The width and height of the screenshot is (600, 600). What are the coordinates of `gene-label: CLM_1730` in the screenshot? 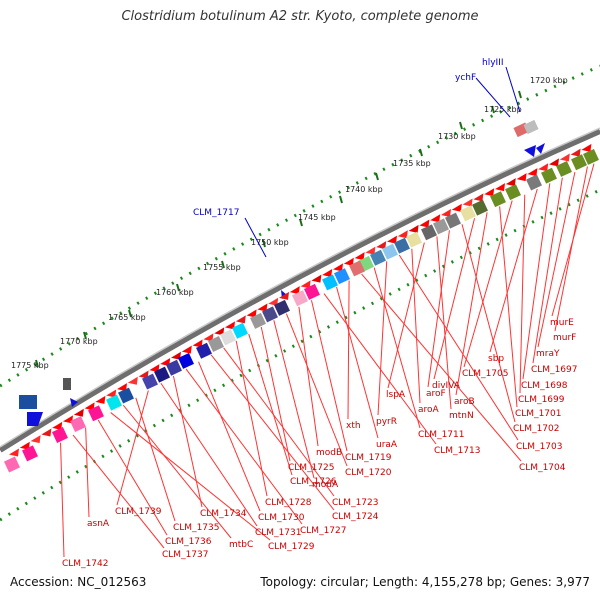 It's located at (281, 518).